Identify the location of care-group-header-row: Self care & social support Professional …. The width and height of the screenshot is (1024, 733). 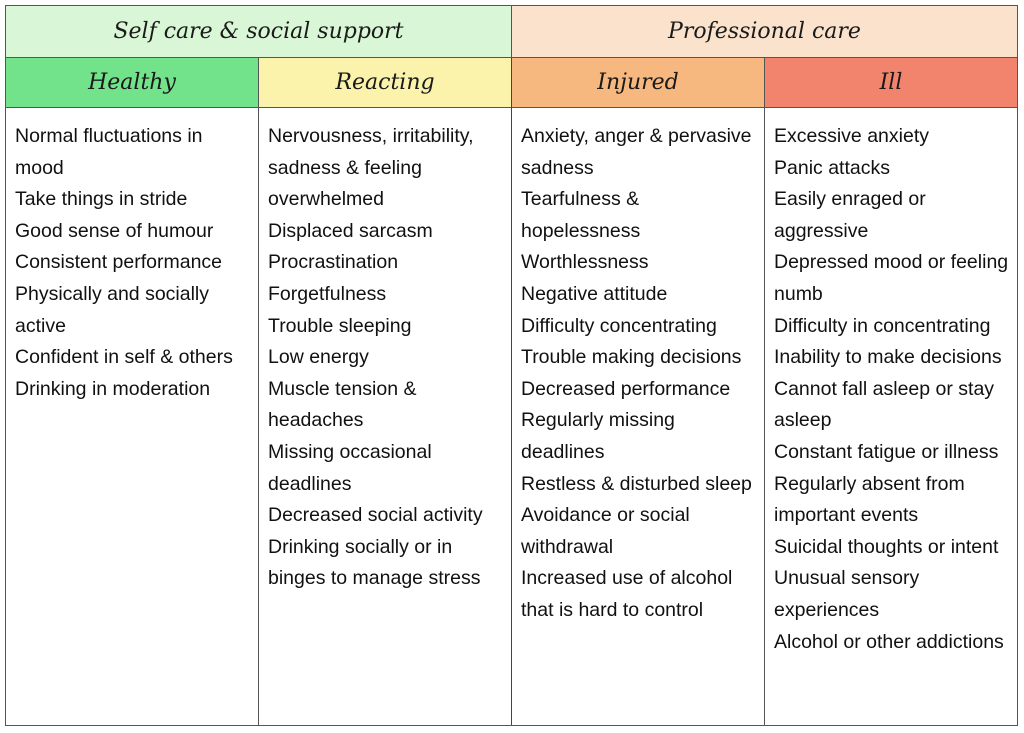
(511, 32).